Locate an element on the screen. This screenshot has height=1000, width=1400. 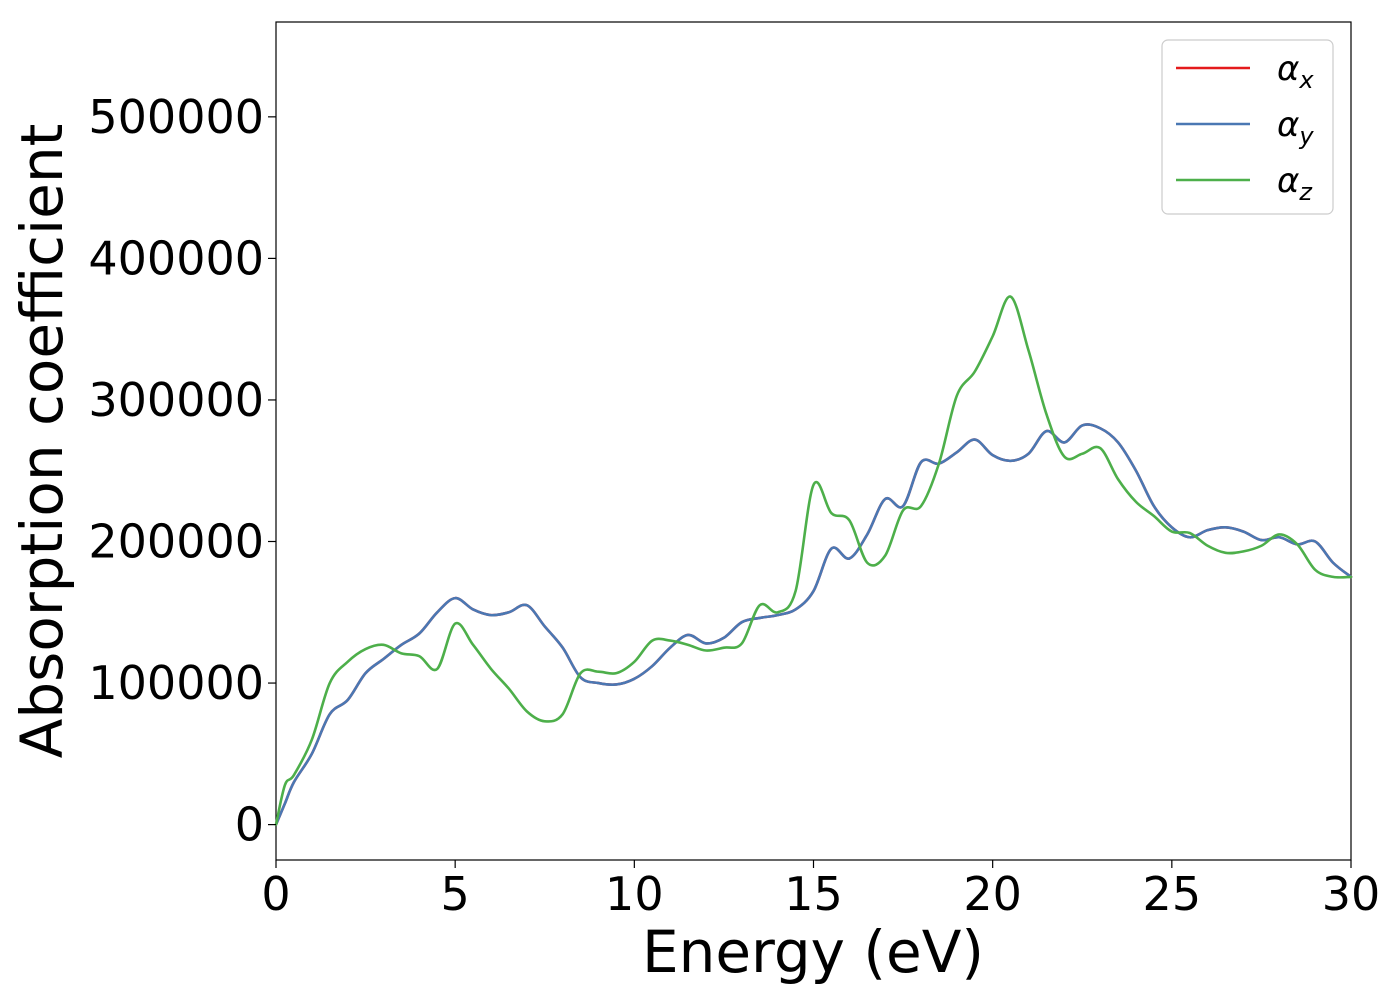
y-tick-label: 500000 is located at coordinates (176, 117).